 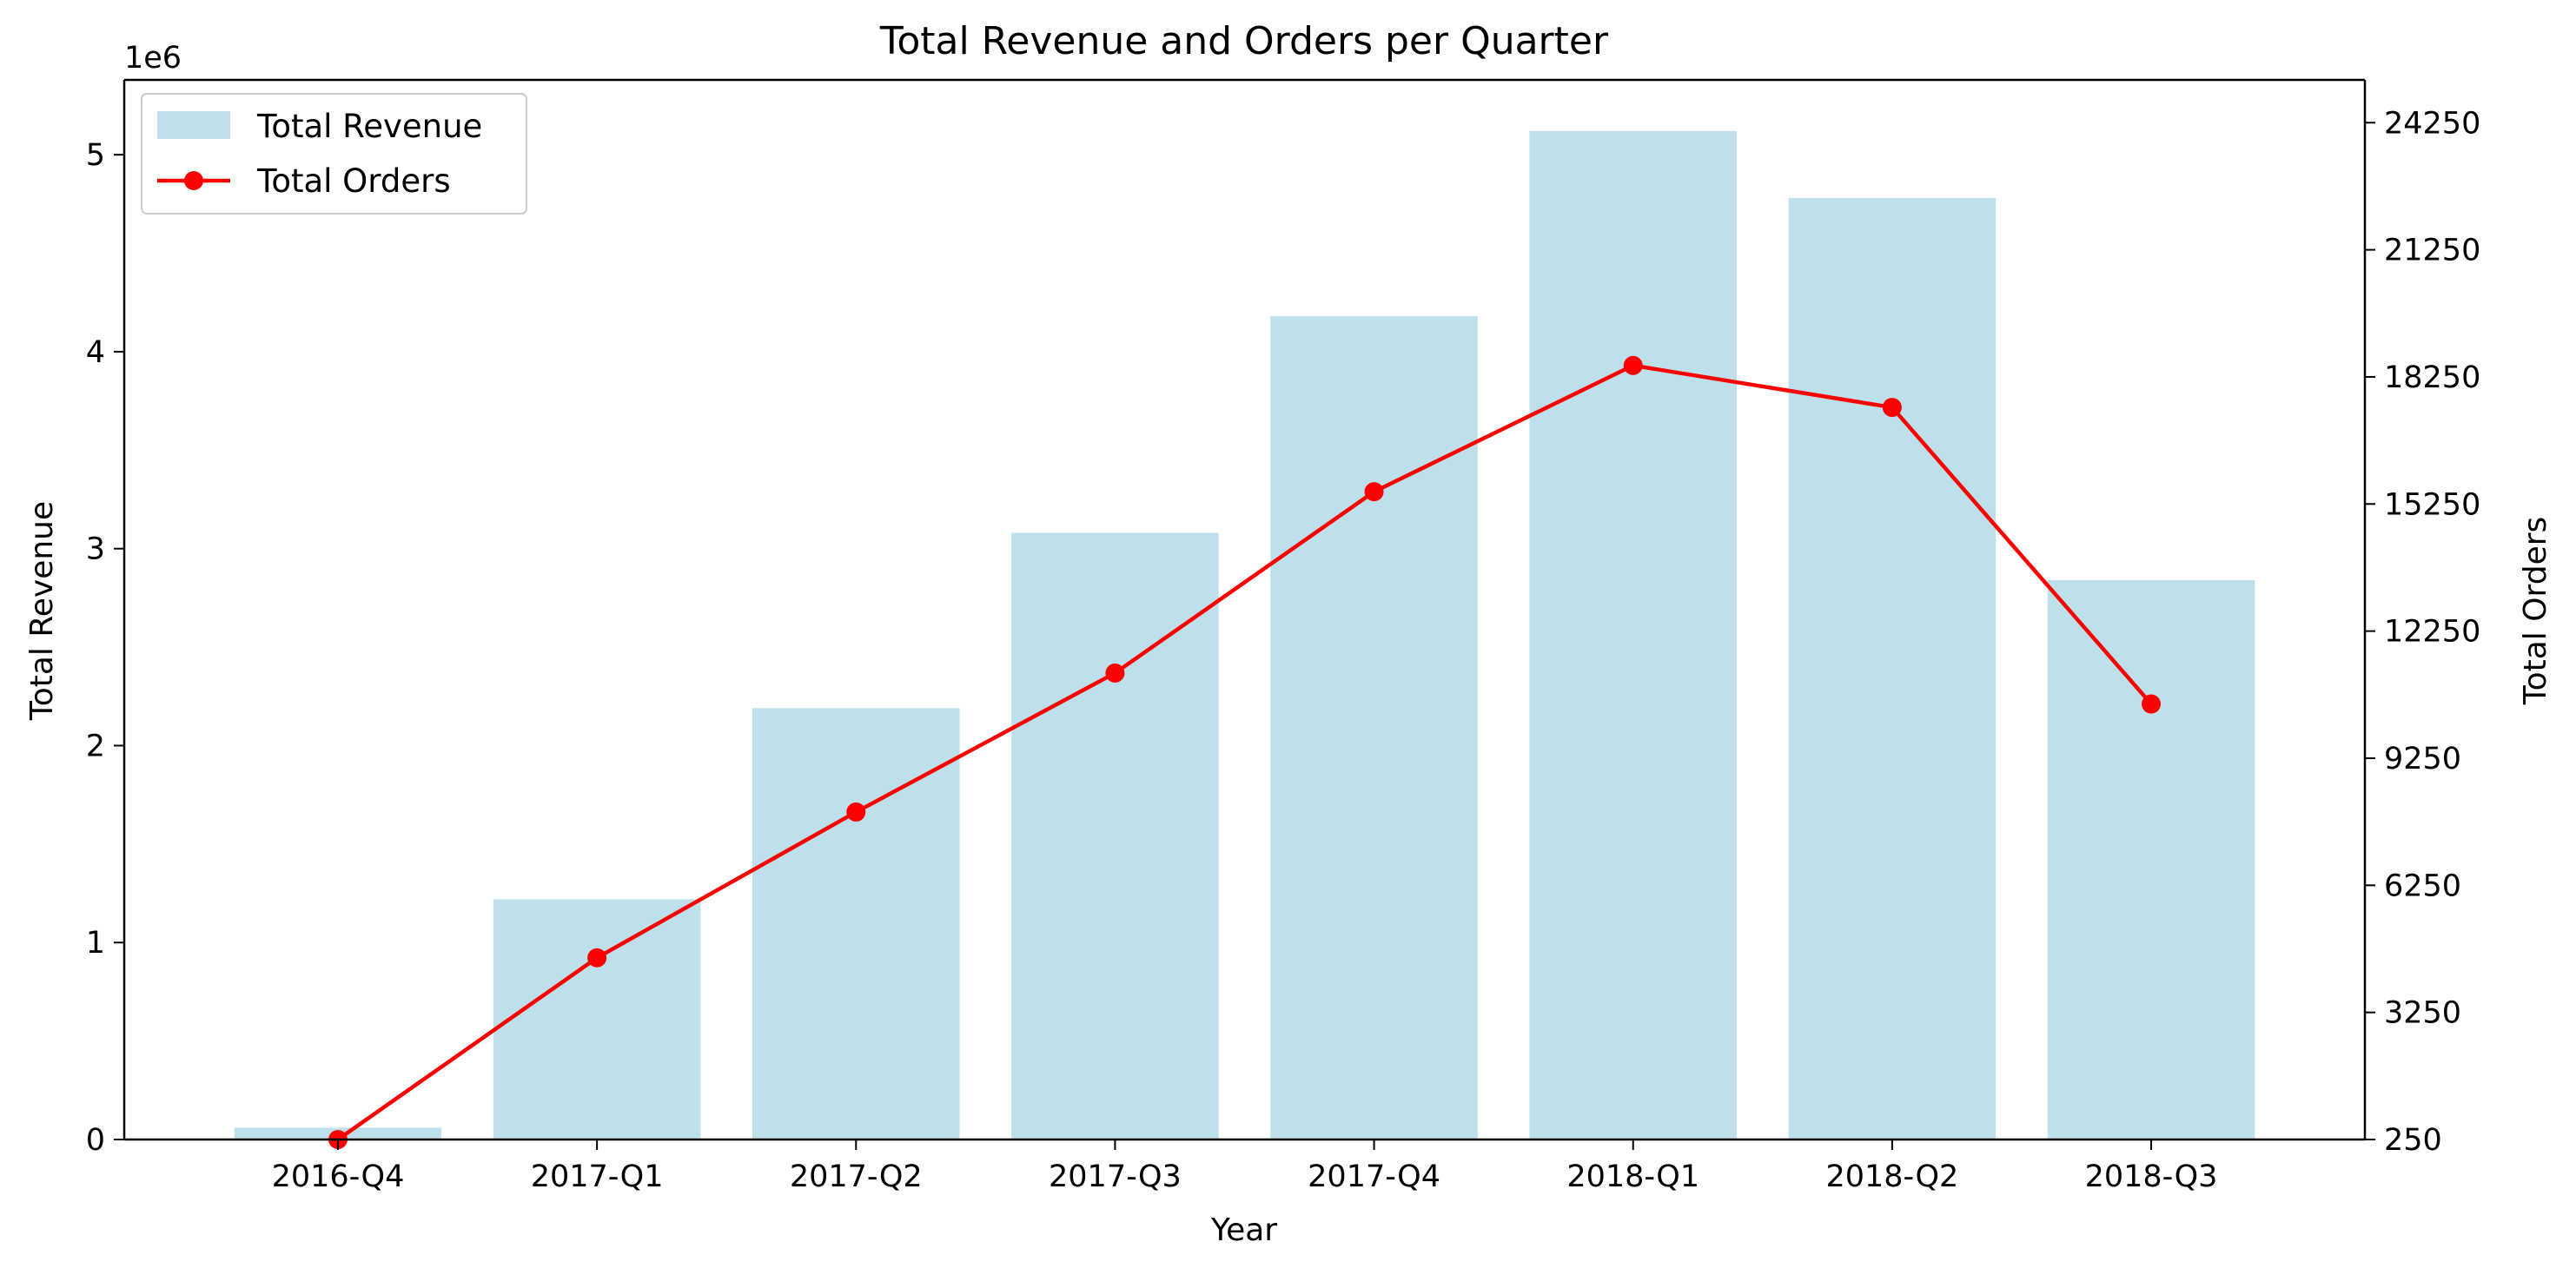 I want to click on y-tick-label: 2, so click(x=95, y=746).